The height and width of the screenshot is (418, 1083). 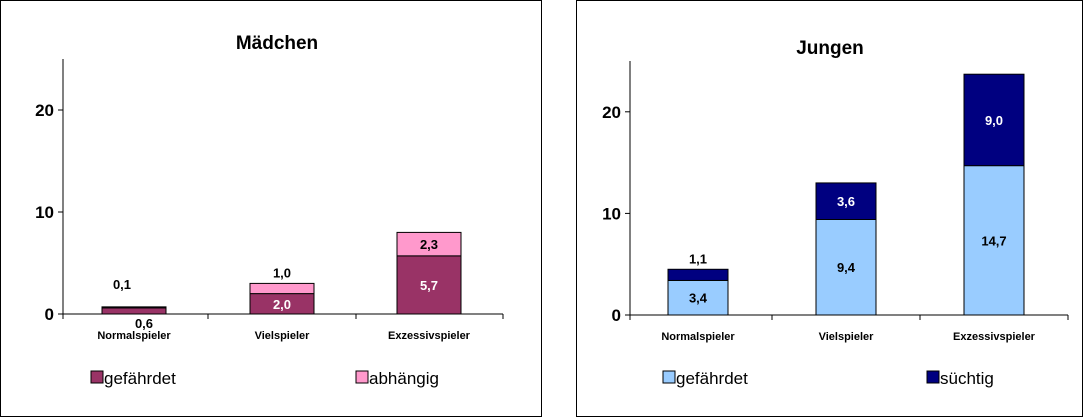 I want to click on legend-label: süchtig, so click(x=967, y=378).